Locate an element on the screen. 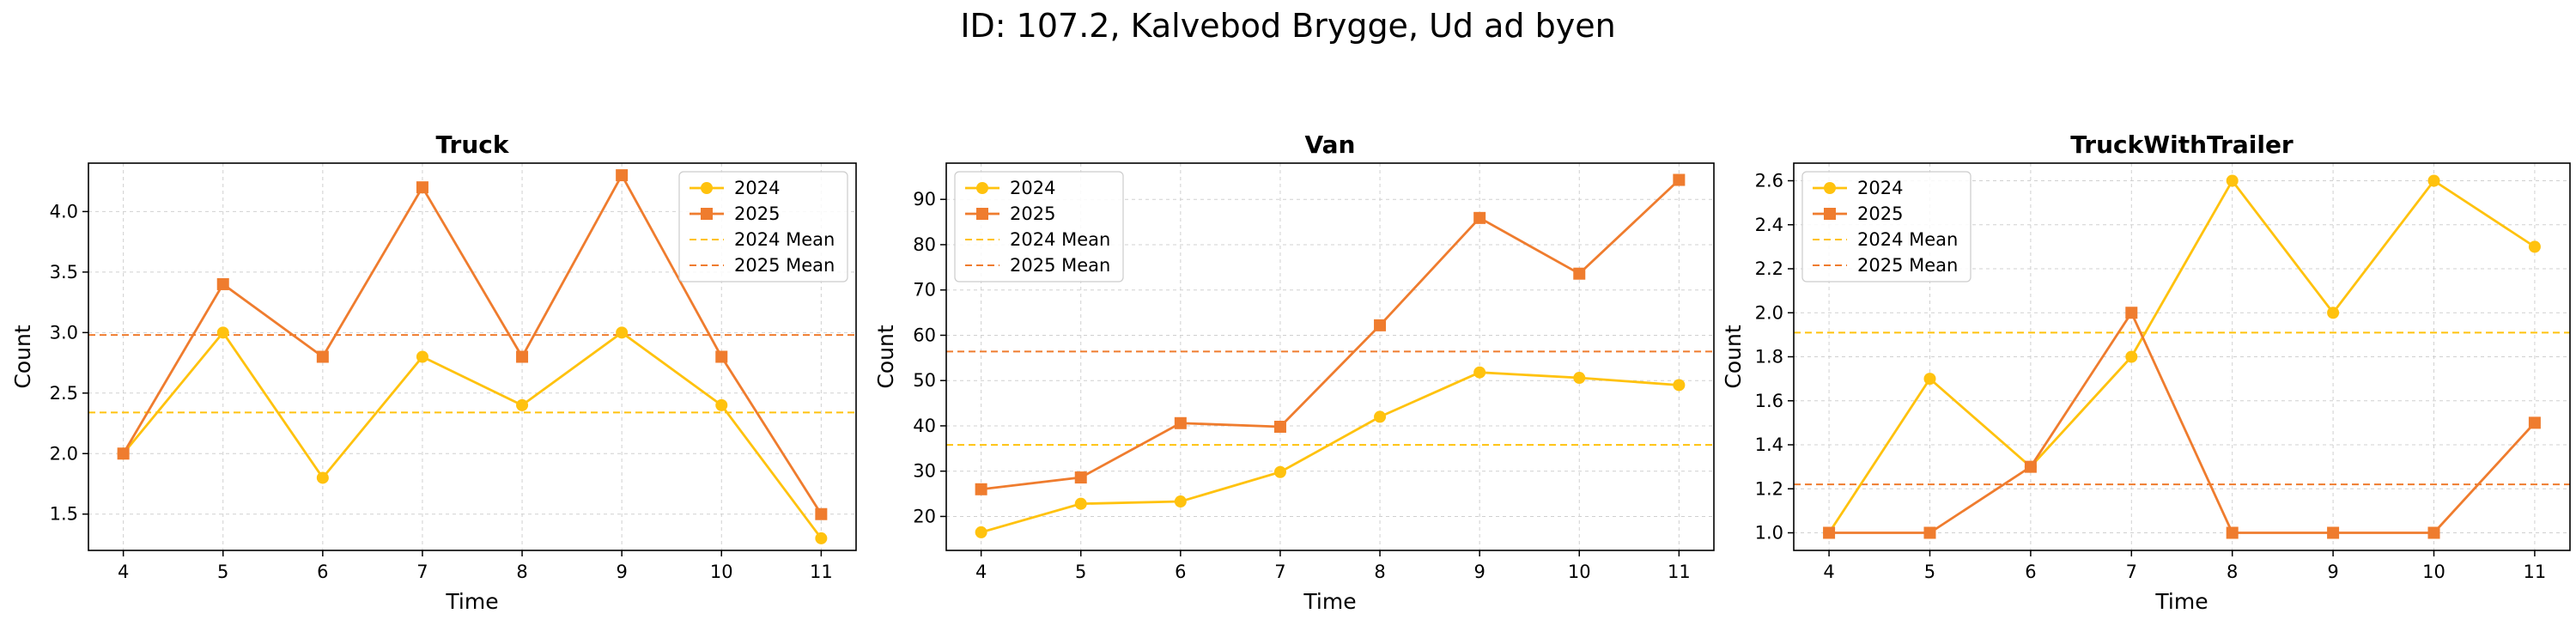 Image resolution: width=2576 pixels, height=644 pixels. x-tick-label: 6 is located at coordinates (323, 572).